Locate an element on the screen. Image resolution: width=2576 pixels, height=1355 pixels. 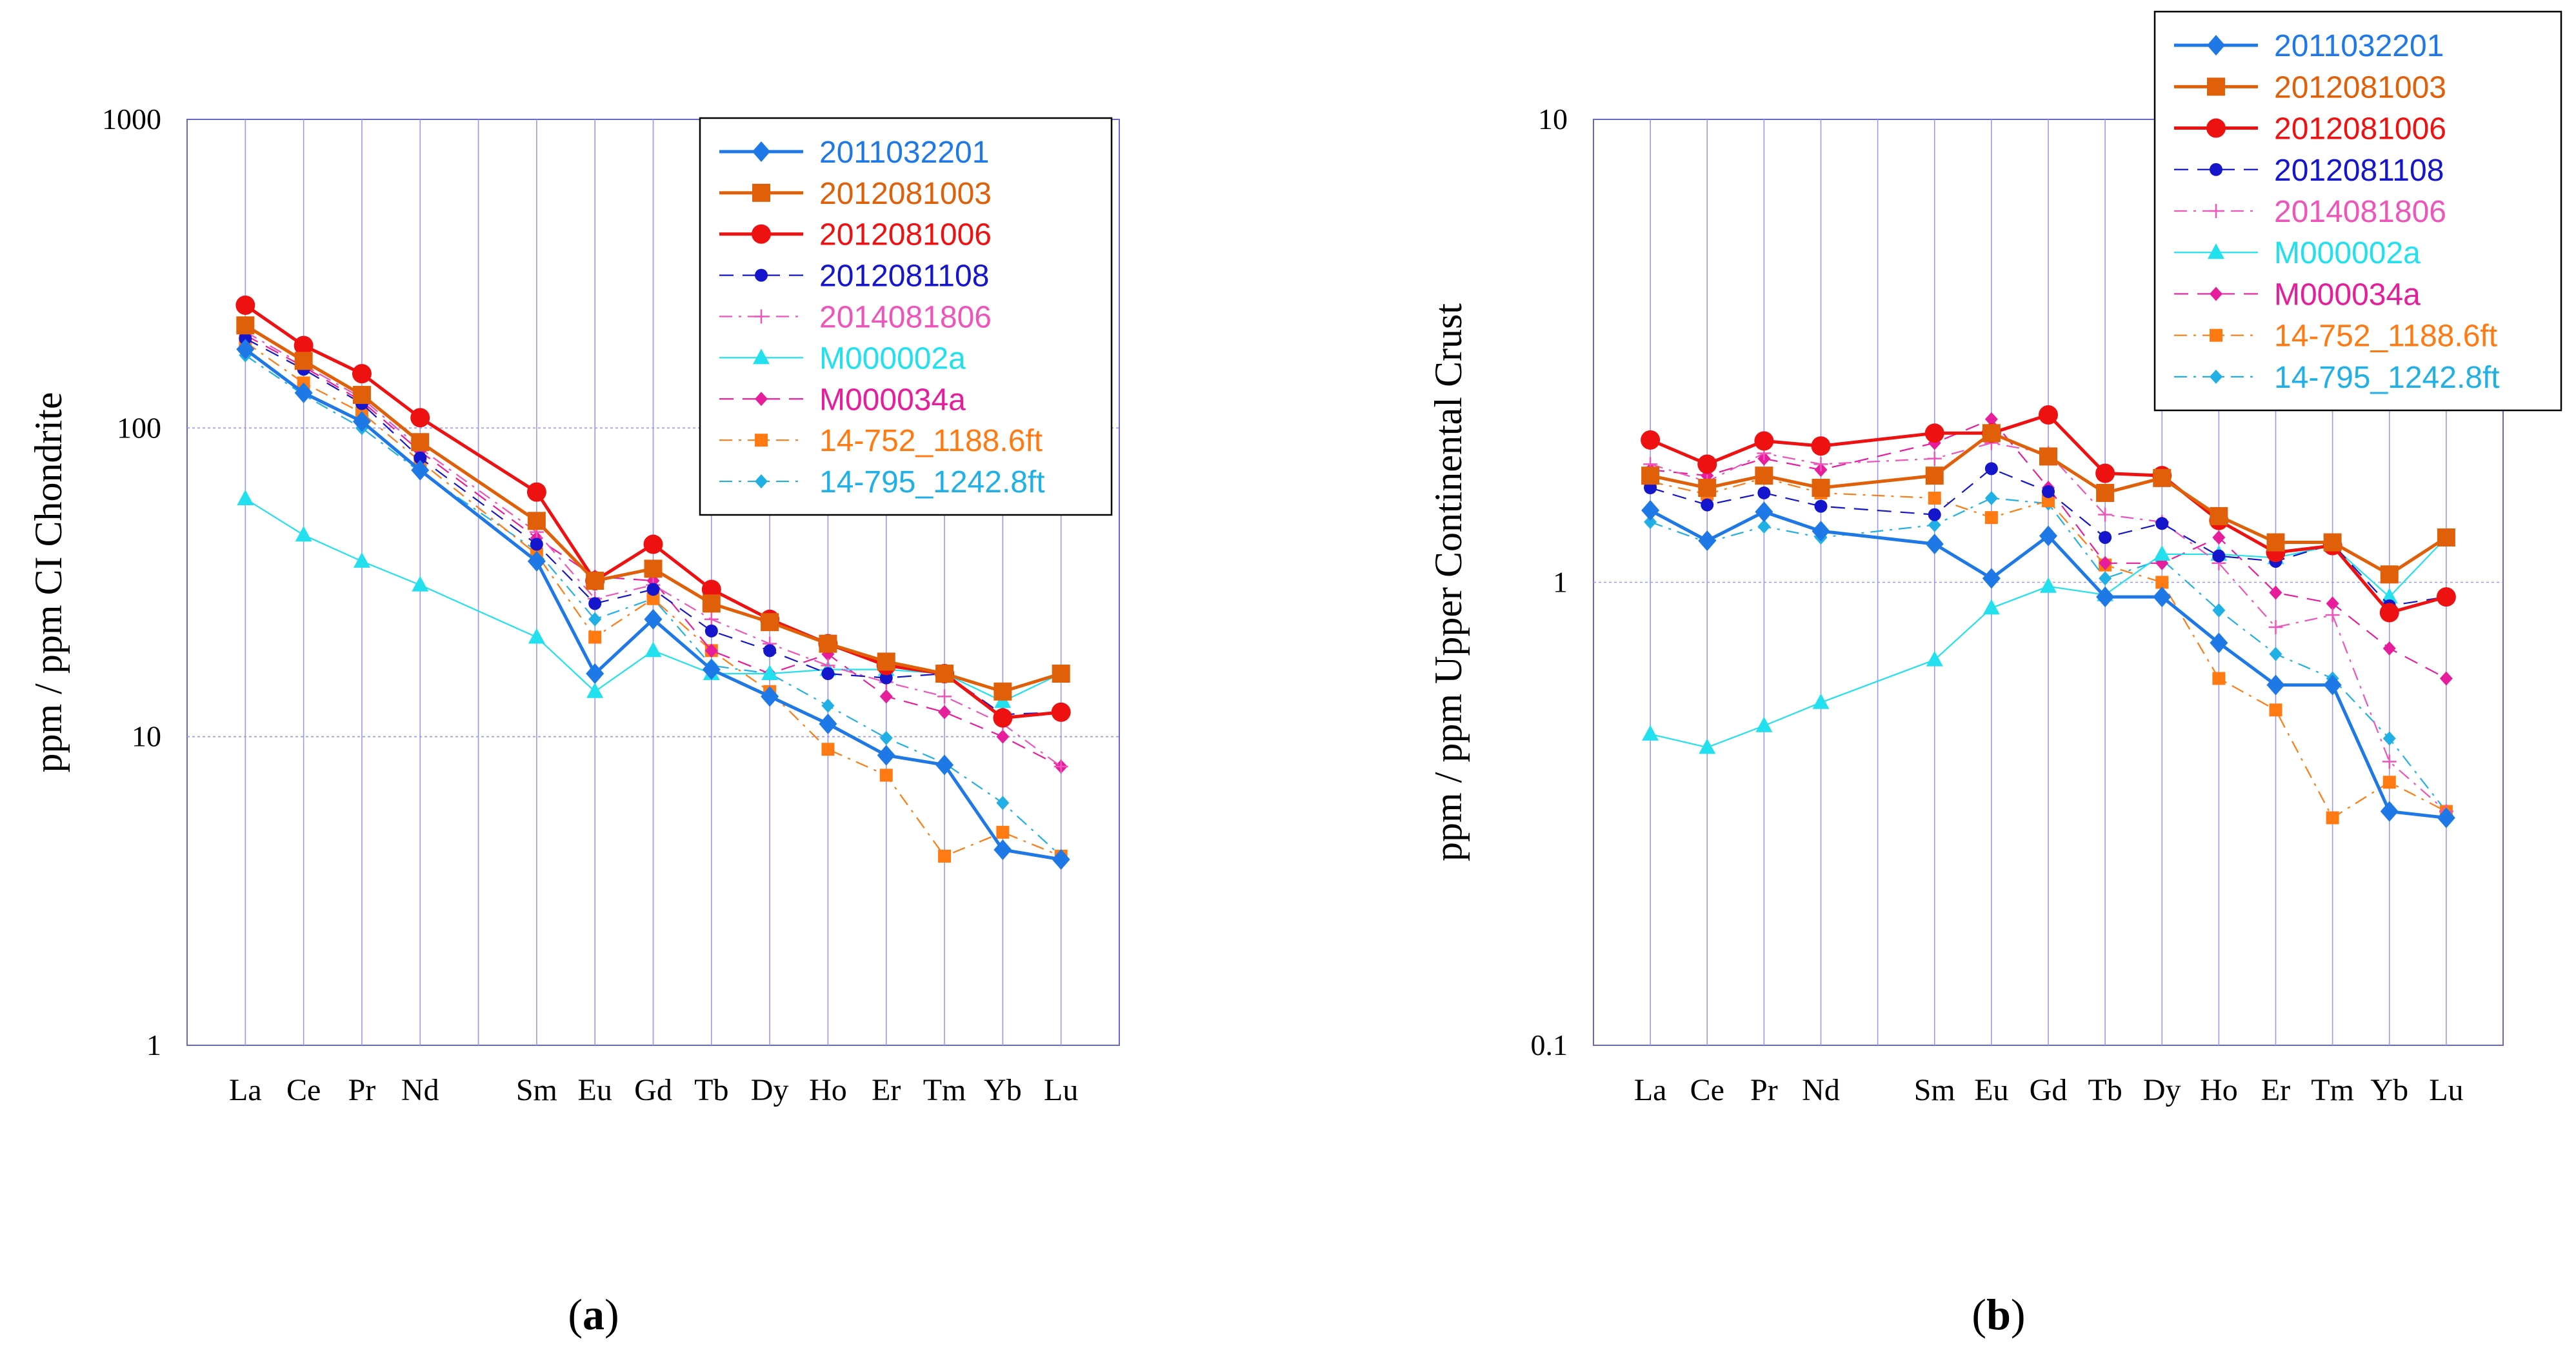
x-tick-label: Dy is located at coordinates (770, 1090).